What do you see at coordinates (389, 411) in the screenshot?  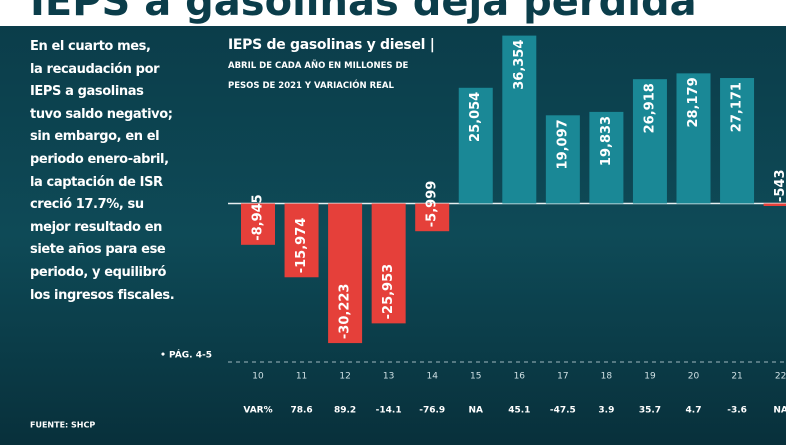 I see `variation-value: -14.1` at bounding box center [389, 411].